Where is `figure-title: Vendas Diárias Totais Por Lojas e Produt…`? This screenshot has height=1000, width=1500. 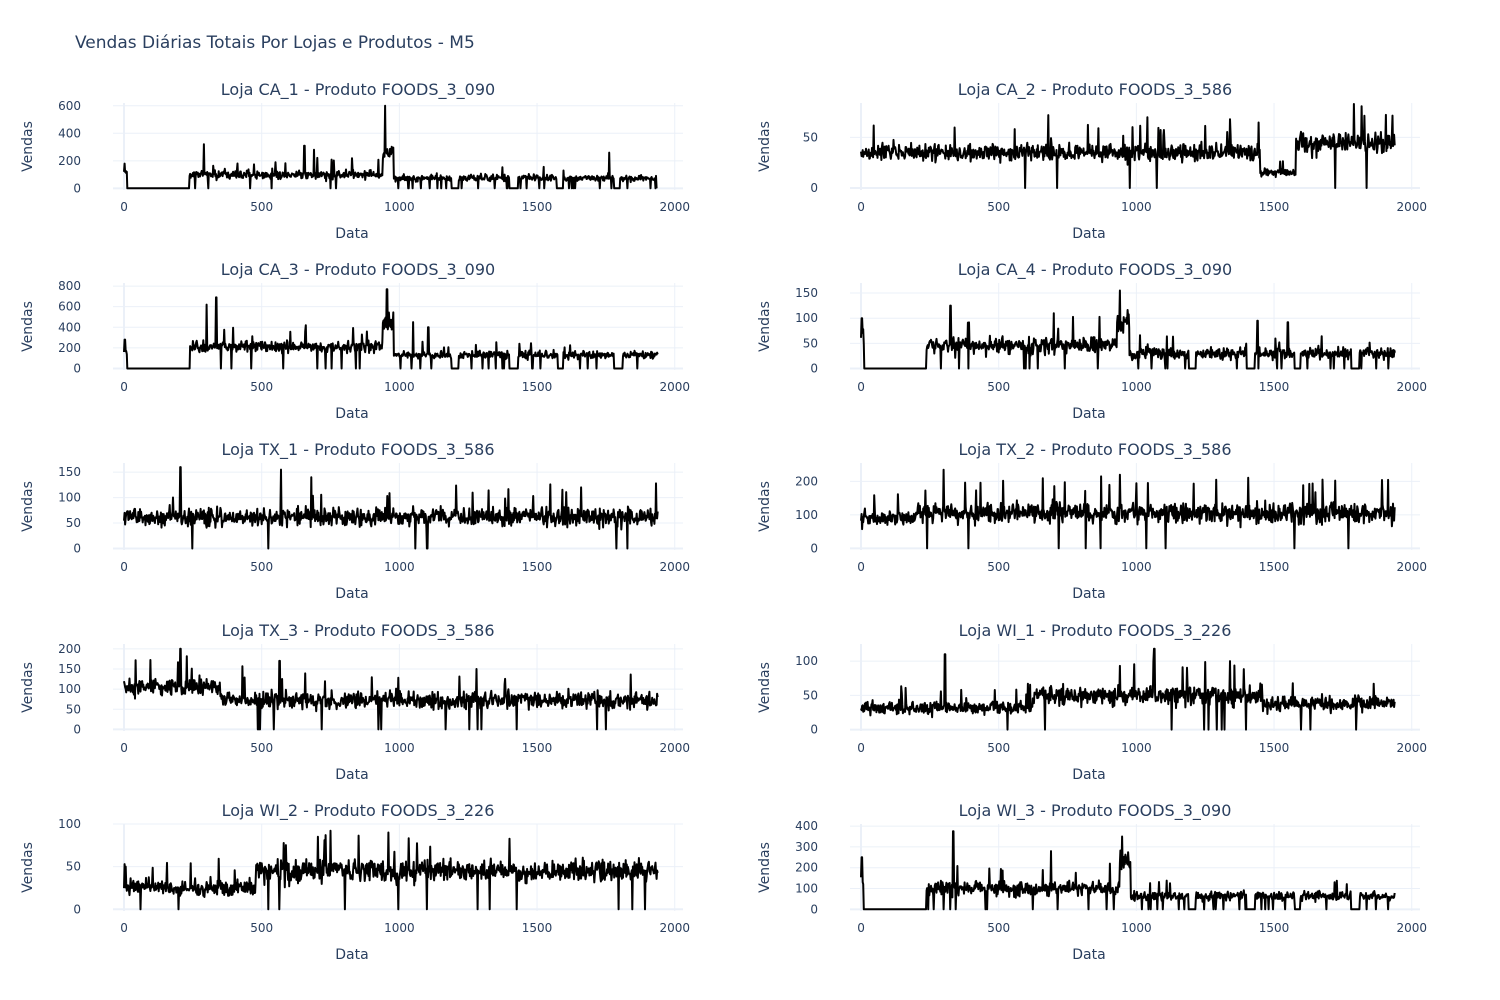
figure-title: Vendas Diárias Totais Por Lojas e Produt… is located at coordinates (275, 43).